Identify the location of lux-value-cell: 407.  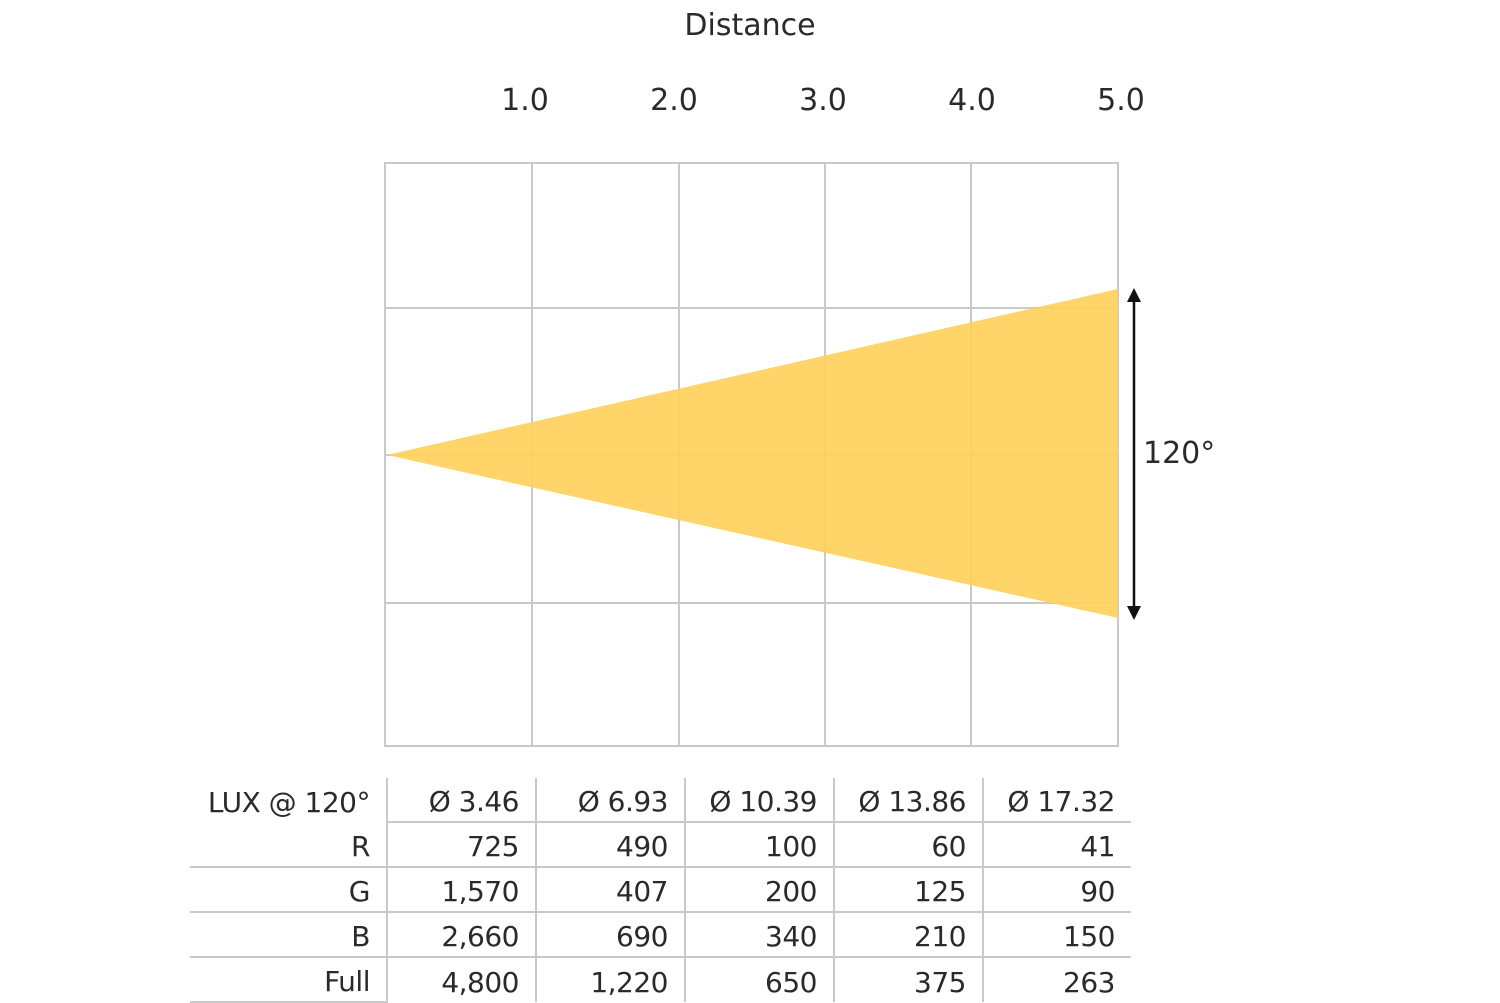
(610, 890).